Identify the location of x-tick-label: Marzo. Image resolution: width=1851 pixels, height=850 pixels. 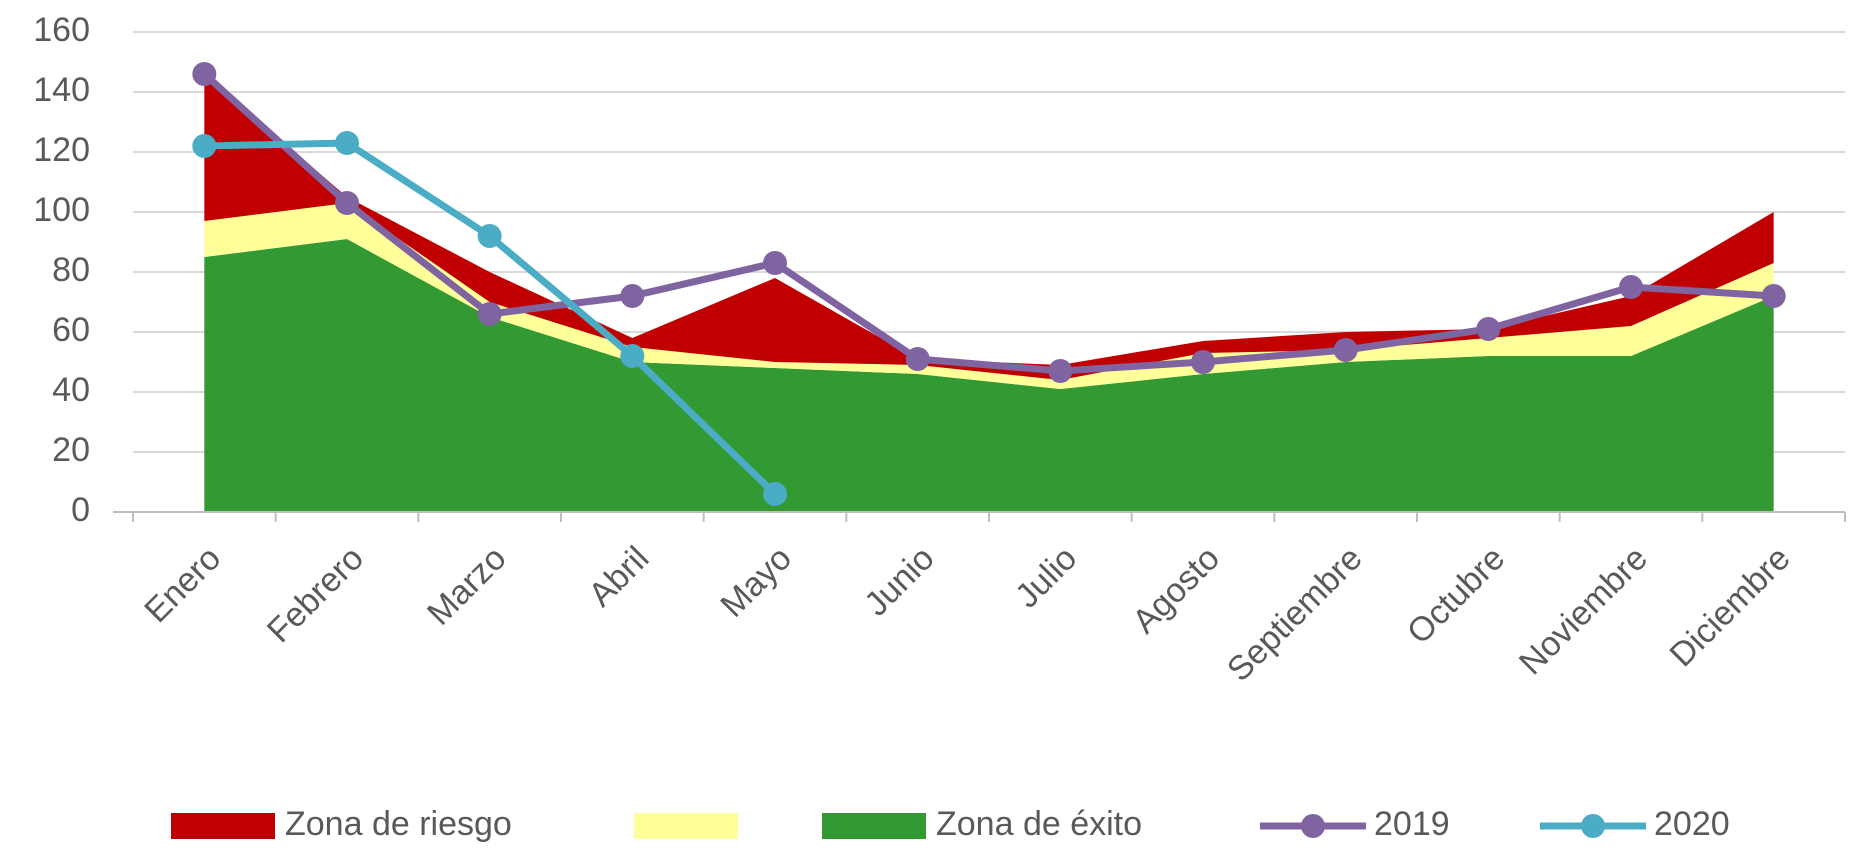
(467, 586).